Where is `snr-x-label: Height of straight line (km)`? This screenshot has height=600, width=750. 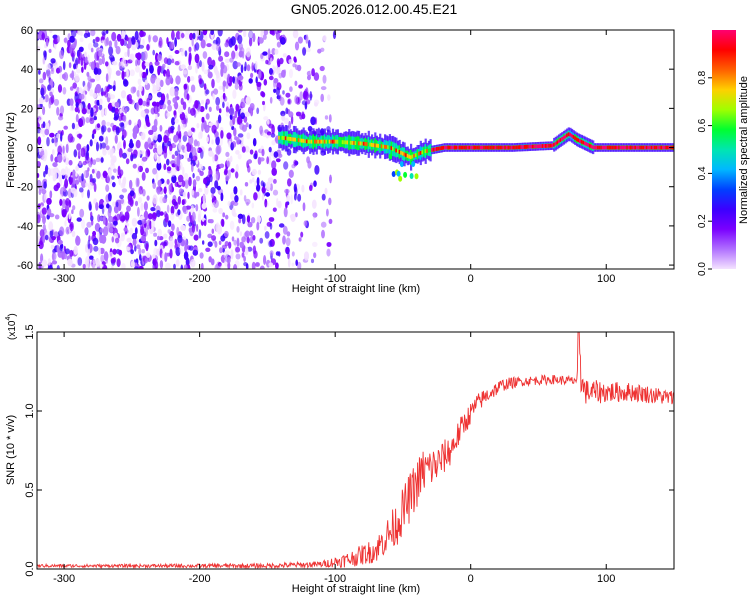
snr-x-label: Height of straight line (km) is located at coordinates (356, 589).